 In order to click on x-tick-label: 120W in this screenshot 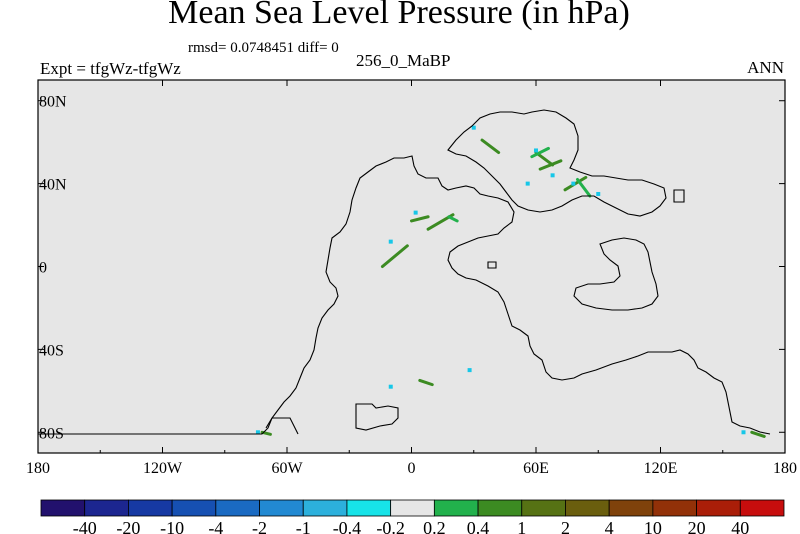, I will do `click(163, 468)`.